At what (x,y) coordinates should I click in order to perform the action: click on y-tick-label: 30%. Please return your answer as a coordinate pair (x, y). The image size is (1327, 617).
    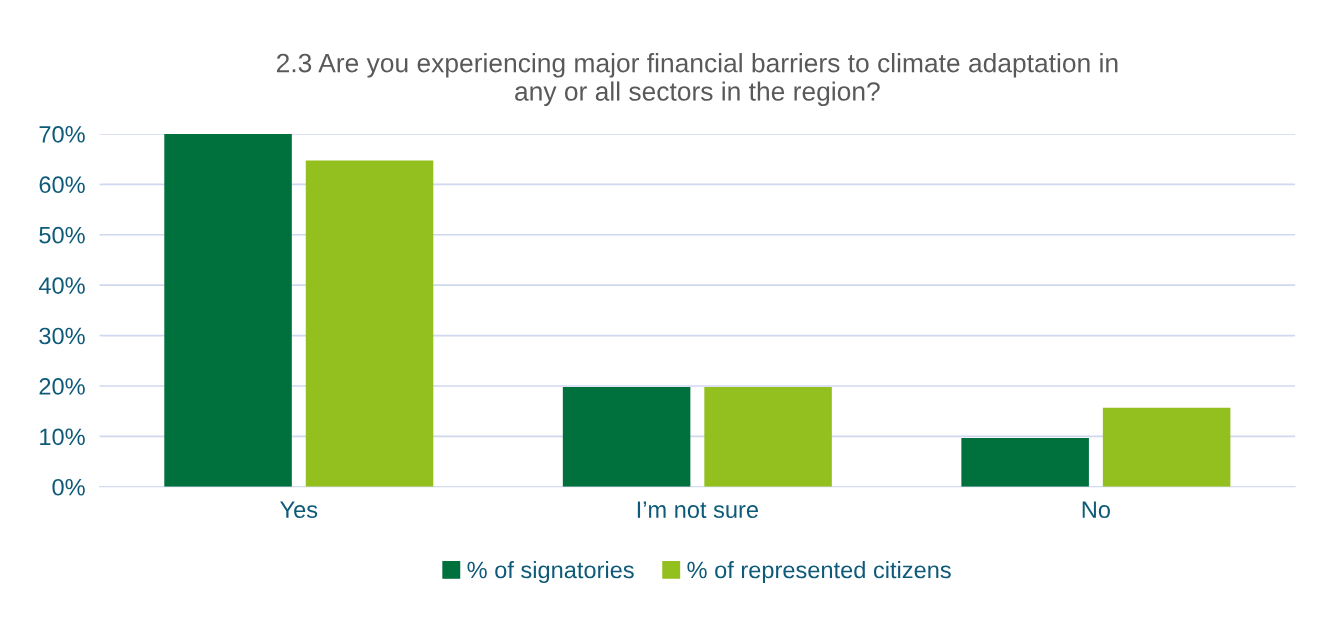
    Looking at the image, I should click on (62, 336).